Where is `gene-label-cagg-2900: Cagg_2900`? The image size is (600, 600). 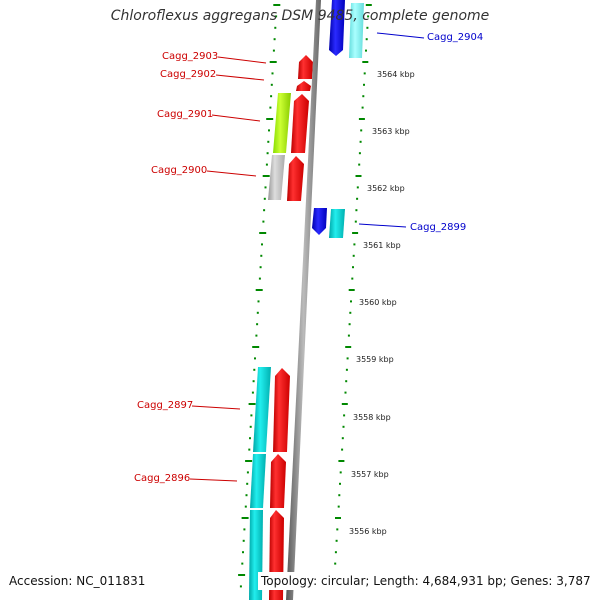 gene-label-cagg-2900: Cagg_2900 is located at coordinates (179, 170).